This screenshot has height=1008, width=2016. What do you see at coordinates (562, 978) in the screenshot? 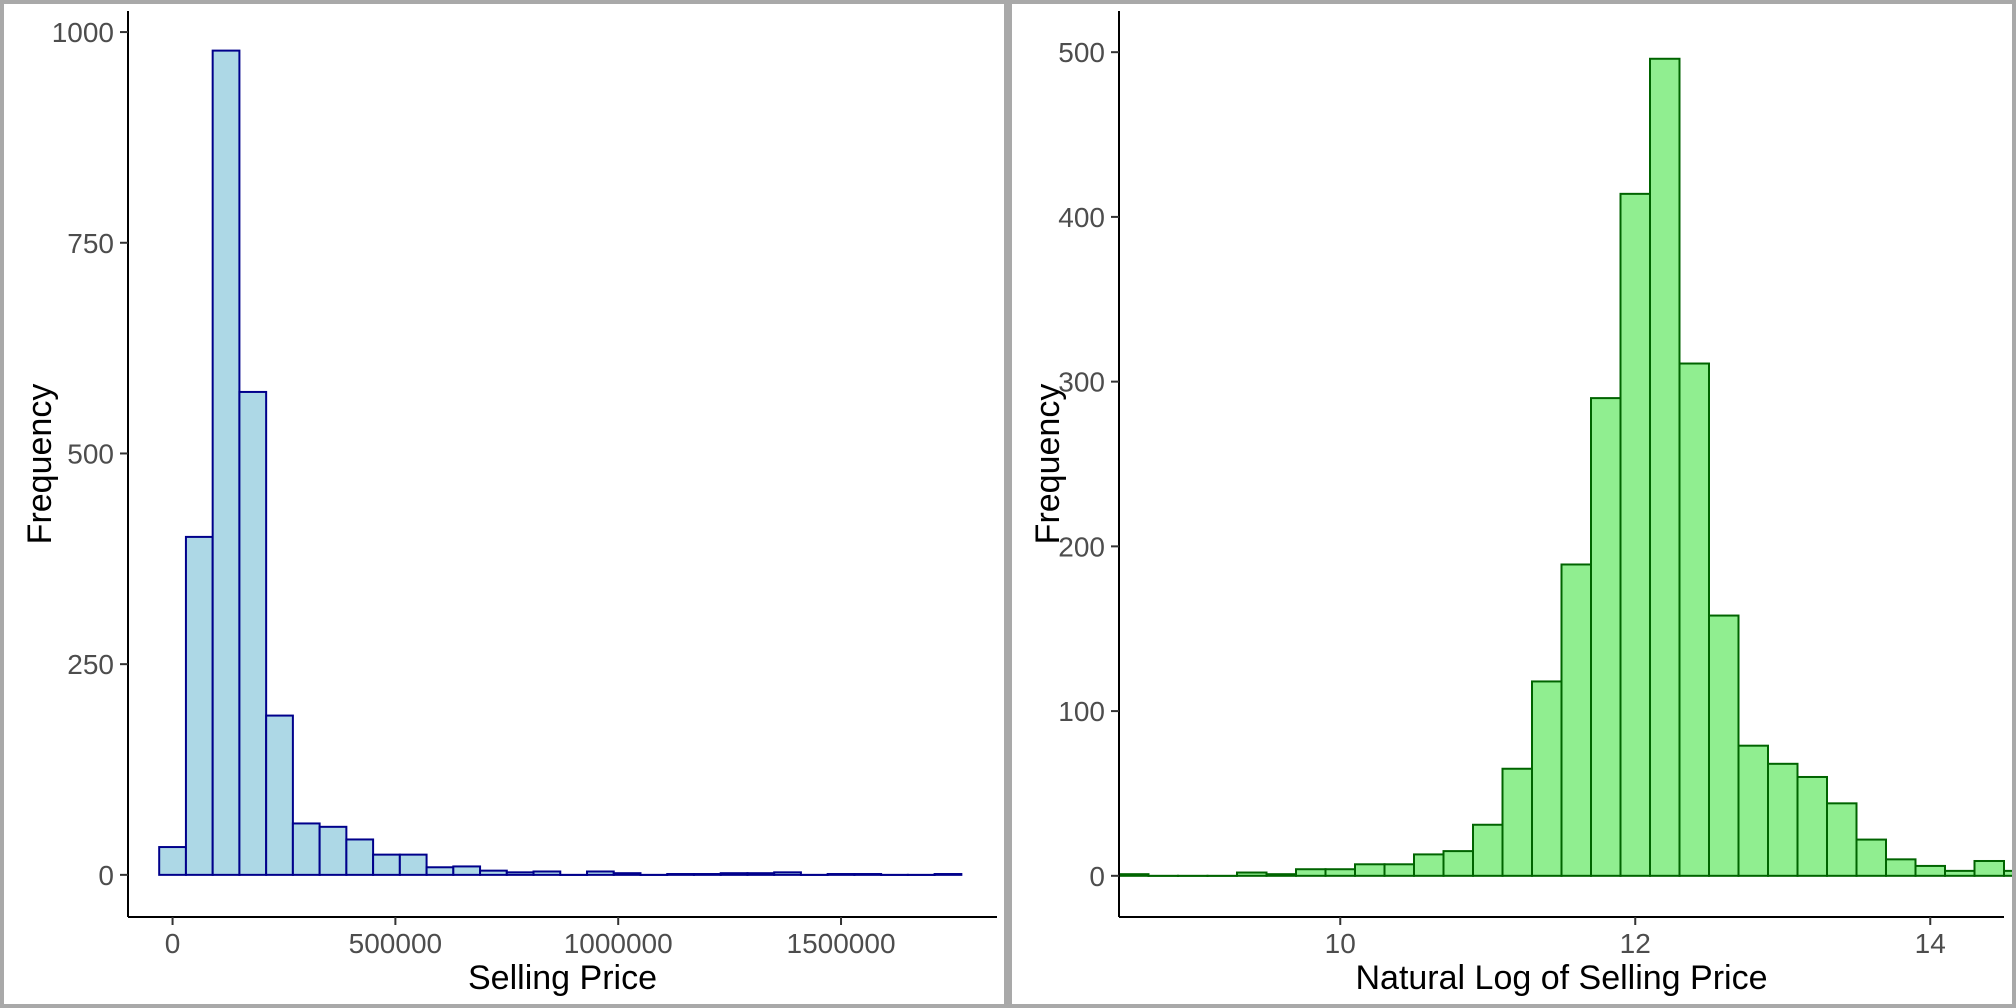
I see `x-axis-title: Selling Price` at bounding box center [562, 978].